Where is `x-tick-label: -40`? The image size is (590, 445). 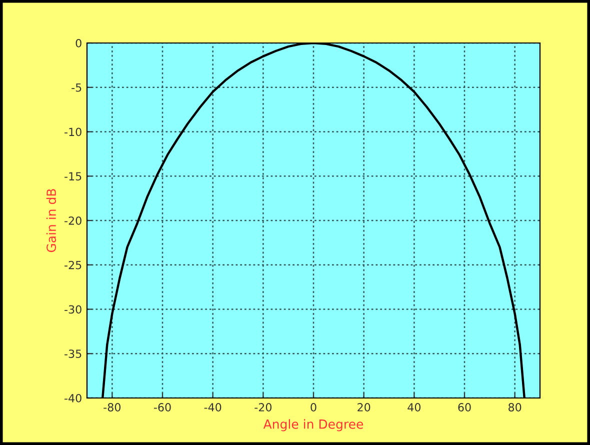
x-tick-label: -40 is located at coordinates (213, 407).